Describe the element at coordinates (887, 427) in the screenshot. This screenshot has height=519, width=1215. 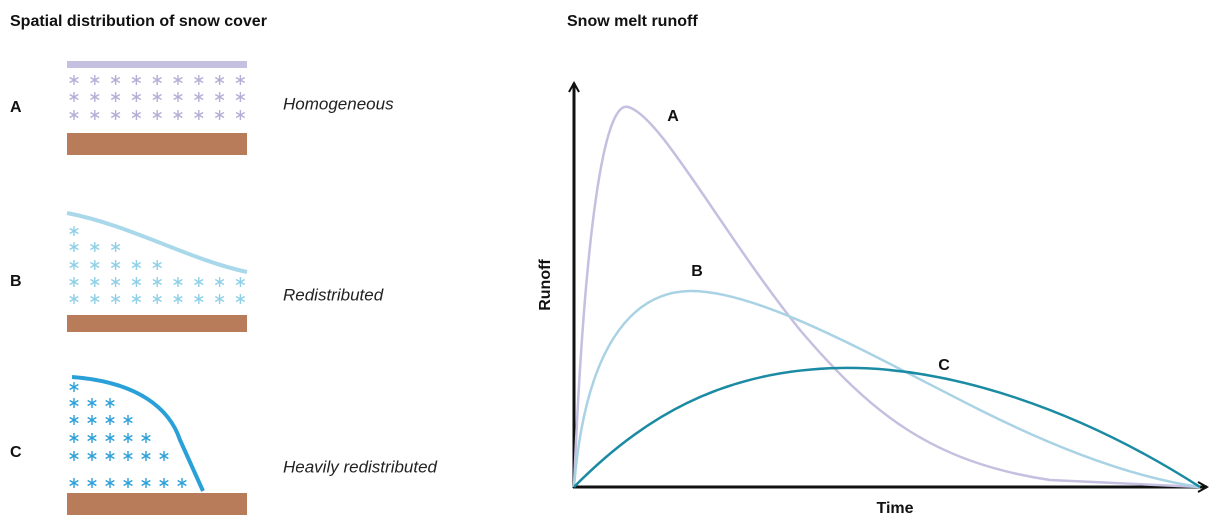
I see `curve-c` at that location.